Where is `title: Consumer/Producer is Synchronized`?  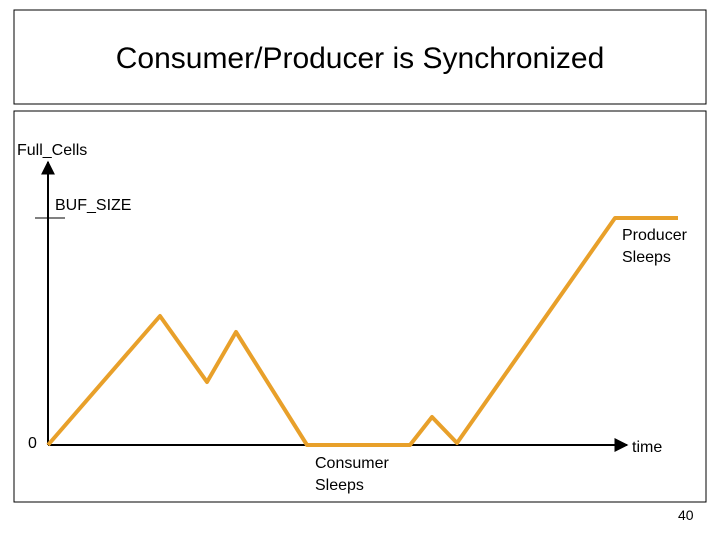
title: Consumer/Producer is Synchronized is located at coordinates (360, 58).